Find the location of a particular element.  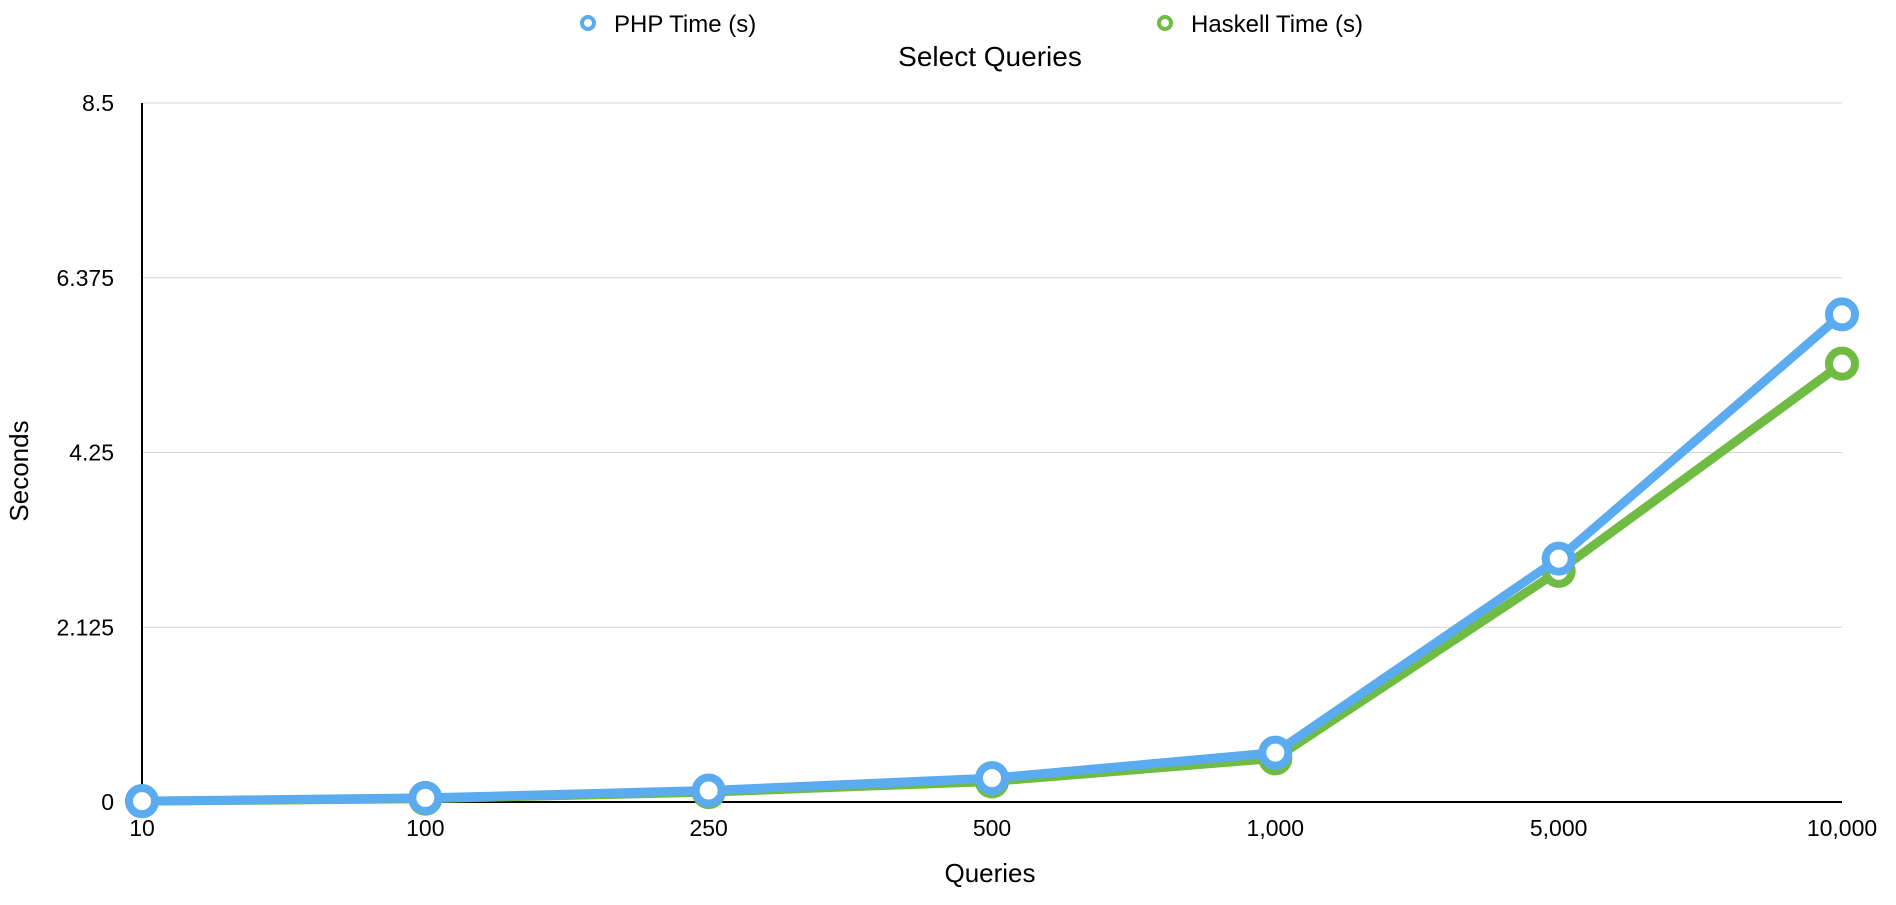

x-tick-label: 5,000 is located at coordinates (1559, 828).